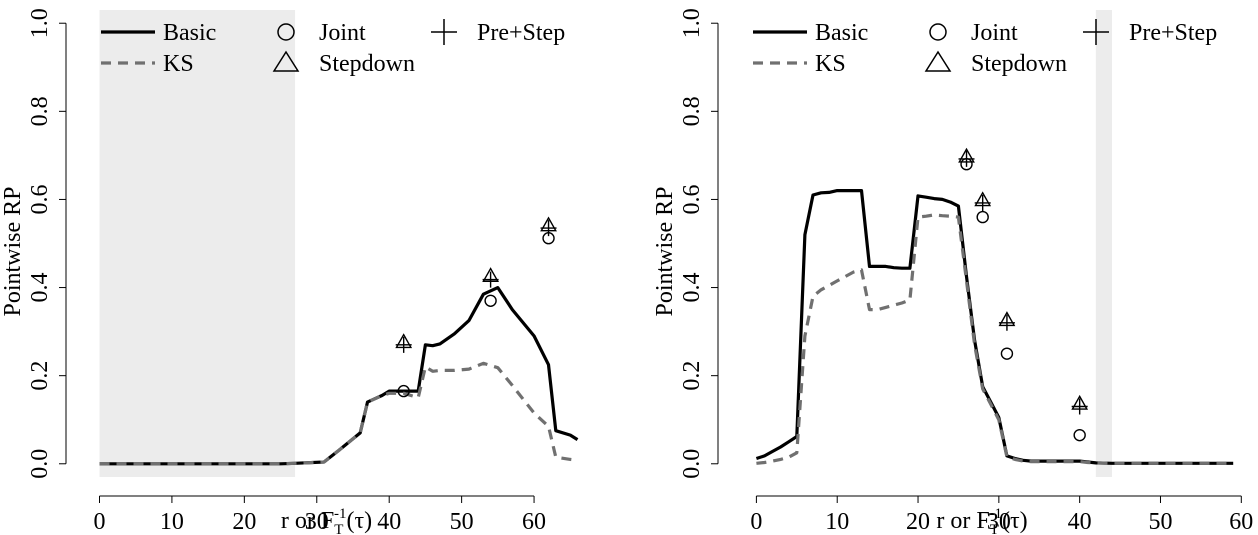 The image size is (1258, 535). I want to click on series-line-ks, so click(338, 413).